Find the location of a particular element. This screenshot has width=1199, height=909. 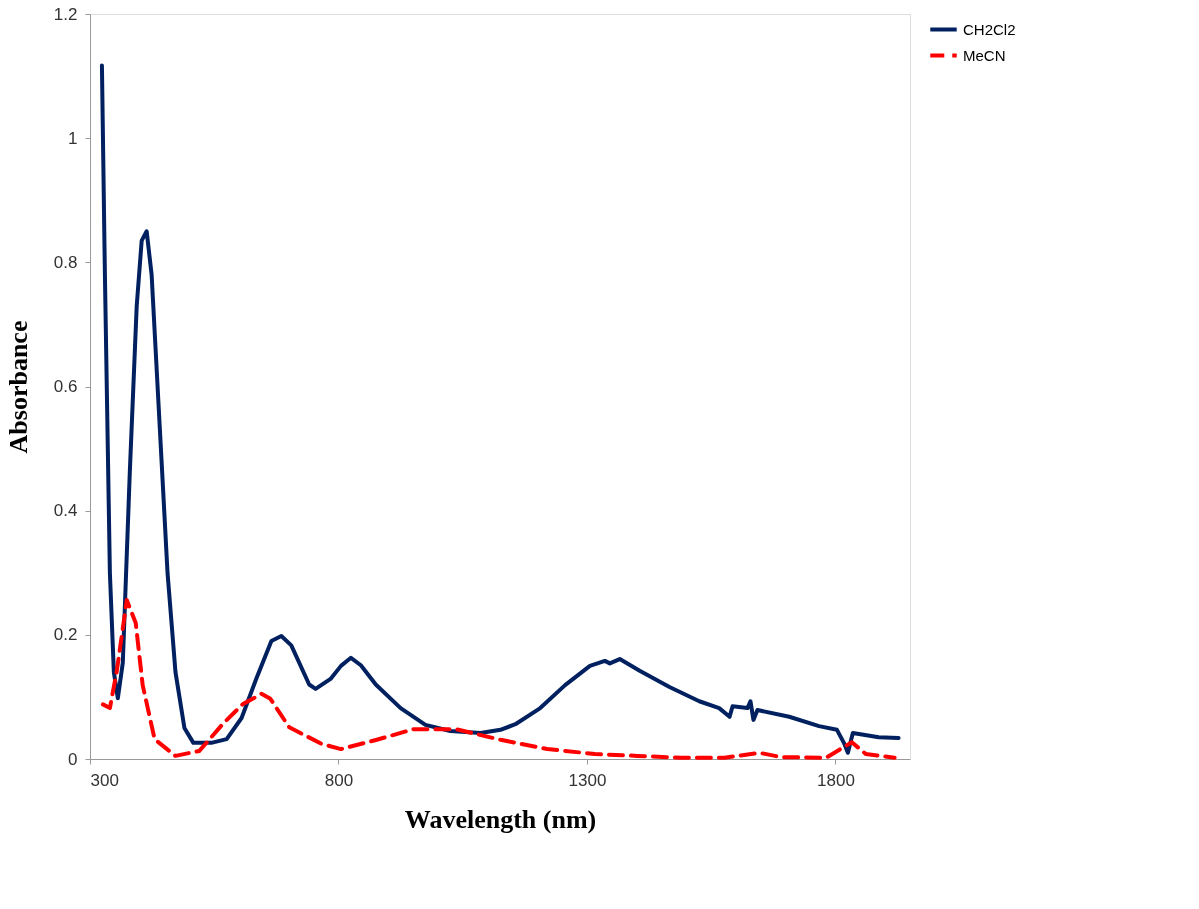

legend-label: CH2Cl2 is located at coordinates (989, 29).